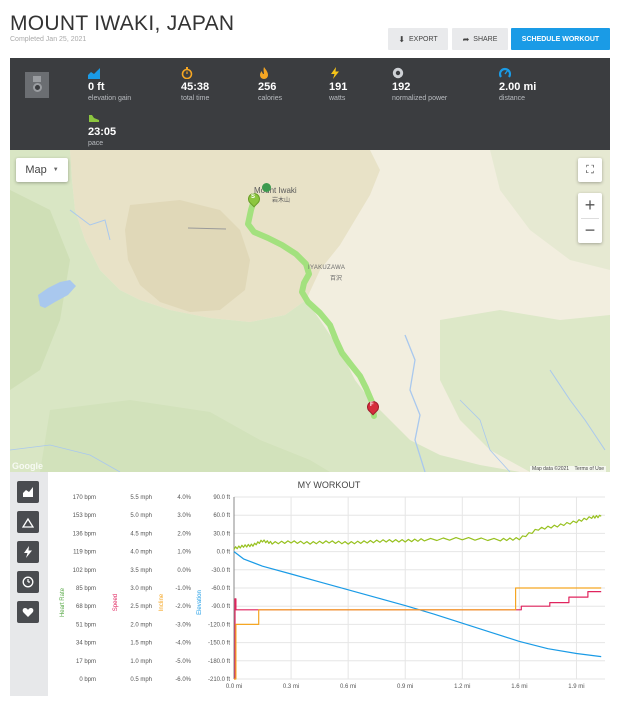  I want to click on y-tick-label: 17 bpm, so click(86, 662).